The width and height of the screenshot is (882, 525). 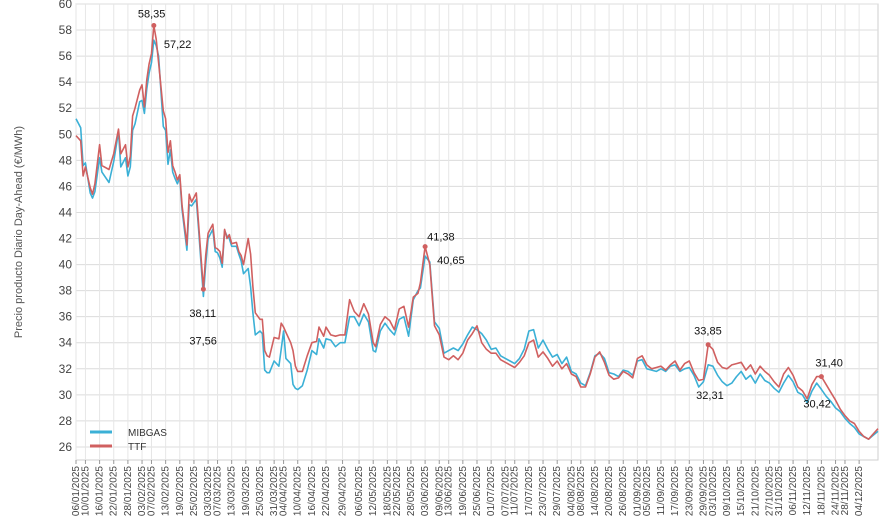 I want to click on x-tick-label: 09/10/2025, so click(x=727, y=491).